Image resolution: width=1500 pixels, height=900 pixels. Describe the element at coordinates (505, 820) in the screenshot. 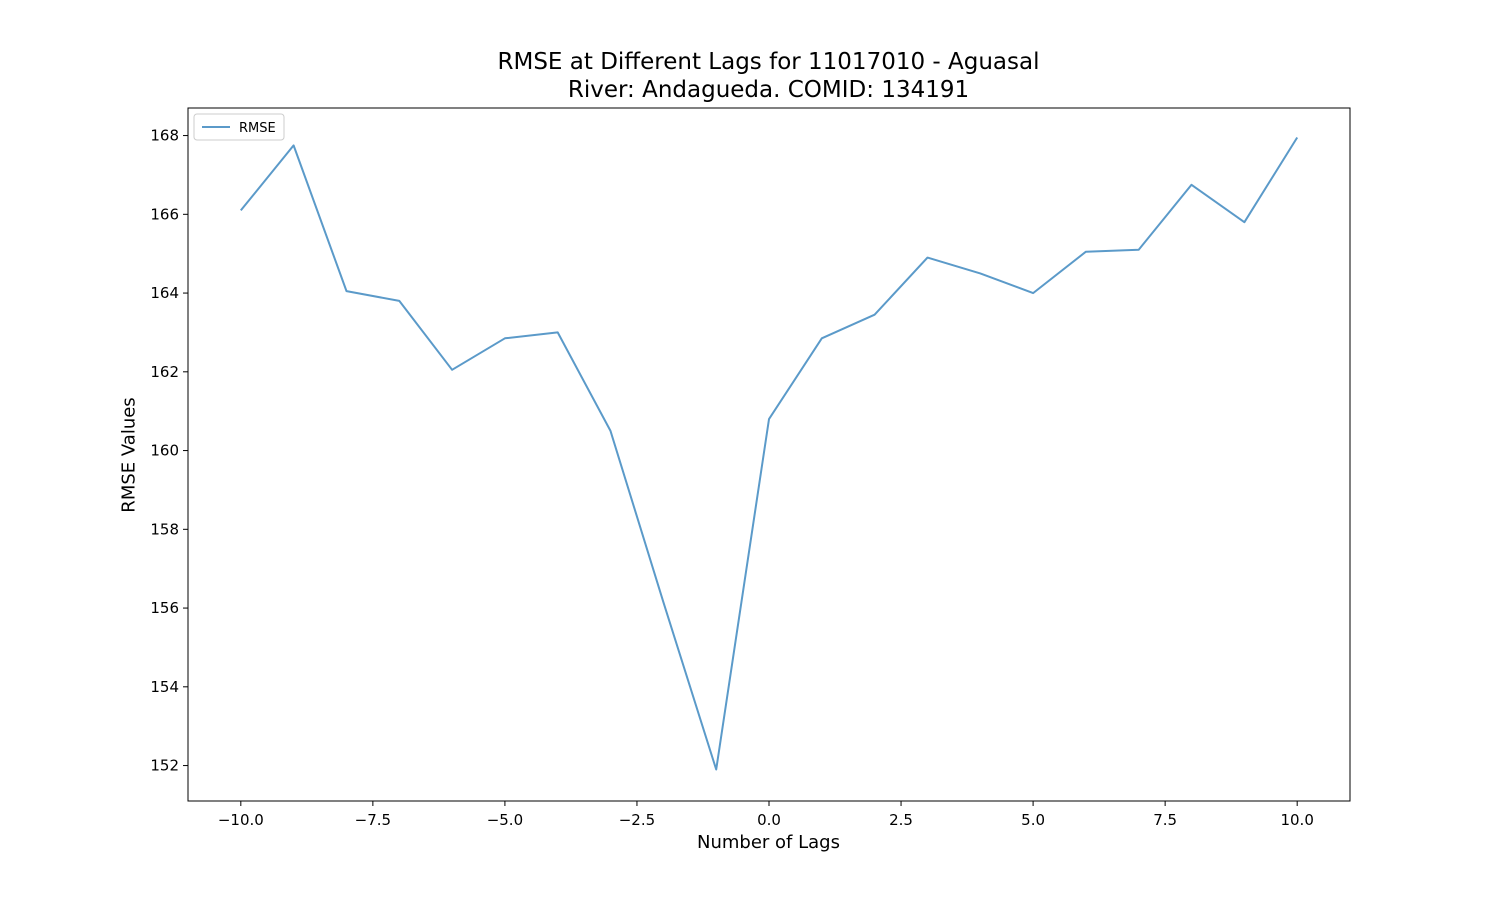

I see `x-tick-label: −5.0` at that location.